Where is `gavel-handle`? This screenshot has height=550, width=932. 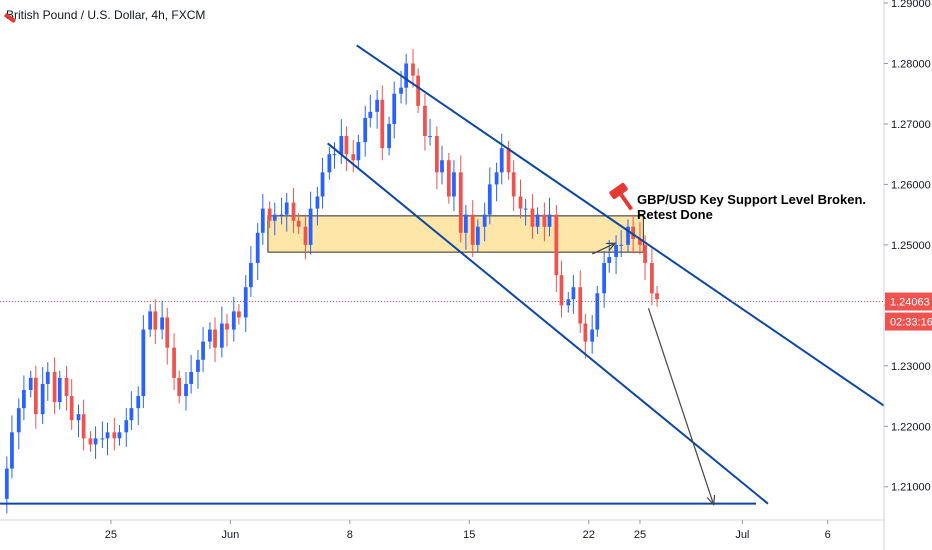 gavel-handle is located at coordinates (626, 202).